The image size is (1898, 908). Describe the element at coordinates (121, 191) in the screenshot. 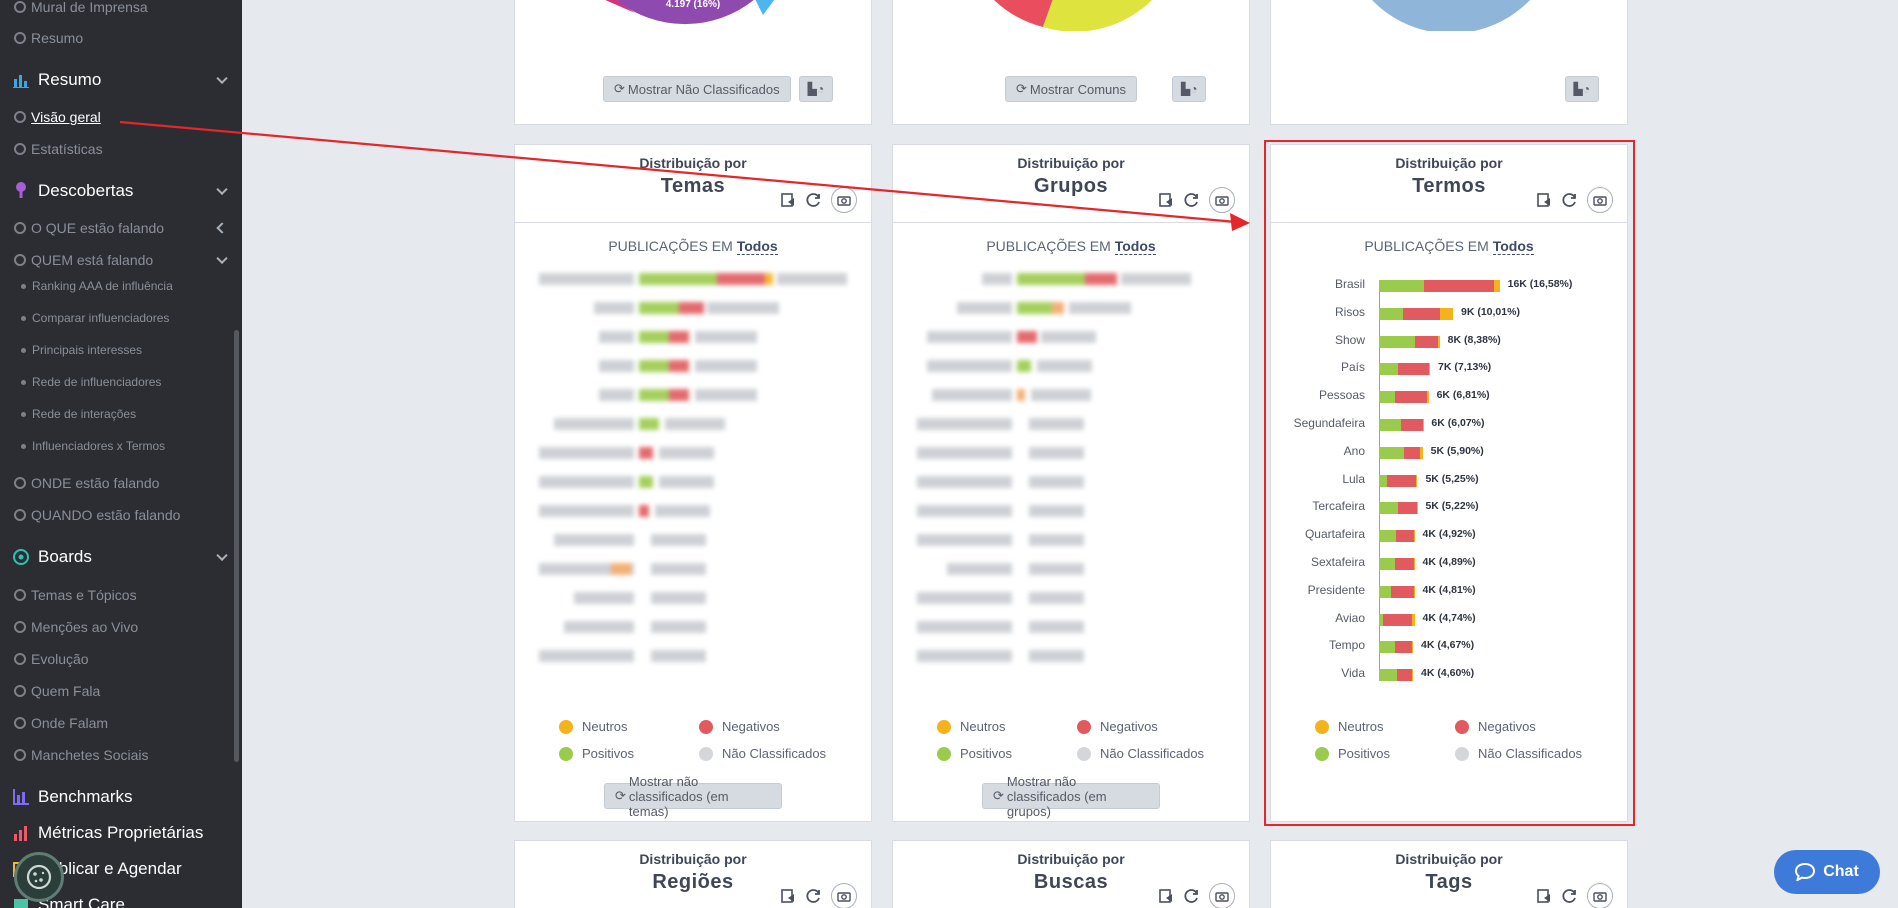

I see `sidebar-section-descobertas: Descobertas` at that location.